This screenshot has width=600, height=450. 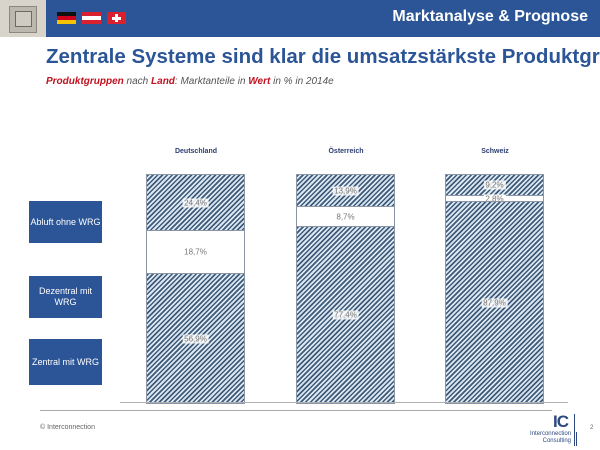 What do you see at coordinates (85, 81) in the screenshot?
I see `subtitle-highlight: Produktgruppen` at bounding box center [85, 81].